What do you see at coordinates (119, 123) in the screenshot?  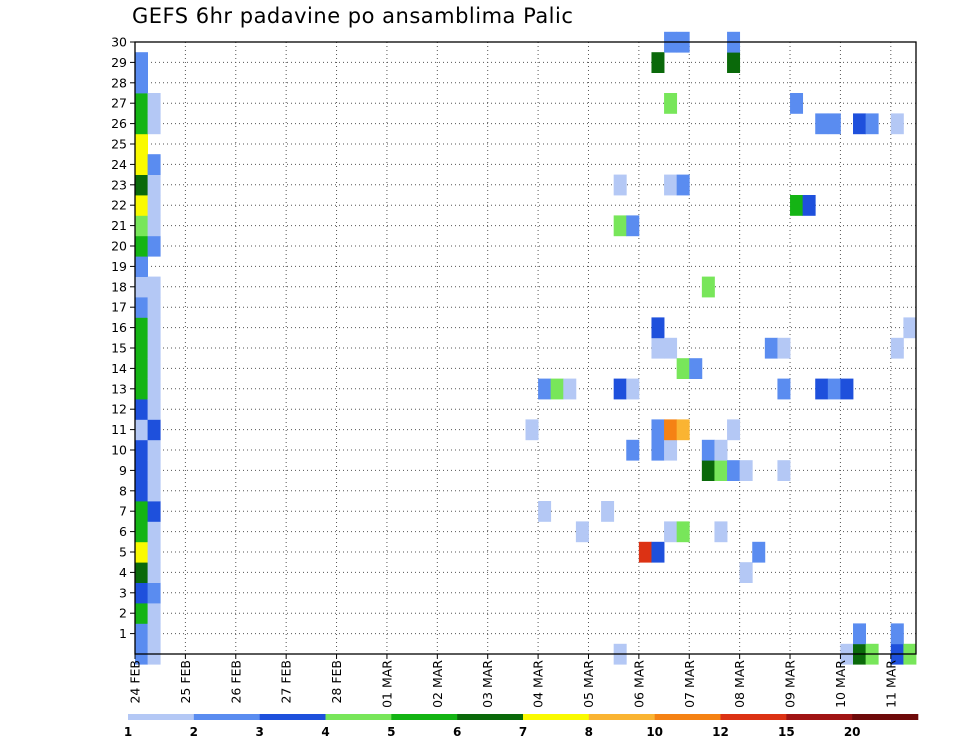 I see `y-tick-label: 26` at bounding box center [119, 123].